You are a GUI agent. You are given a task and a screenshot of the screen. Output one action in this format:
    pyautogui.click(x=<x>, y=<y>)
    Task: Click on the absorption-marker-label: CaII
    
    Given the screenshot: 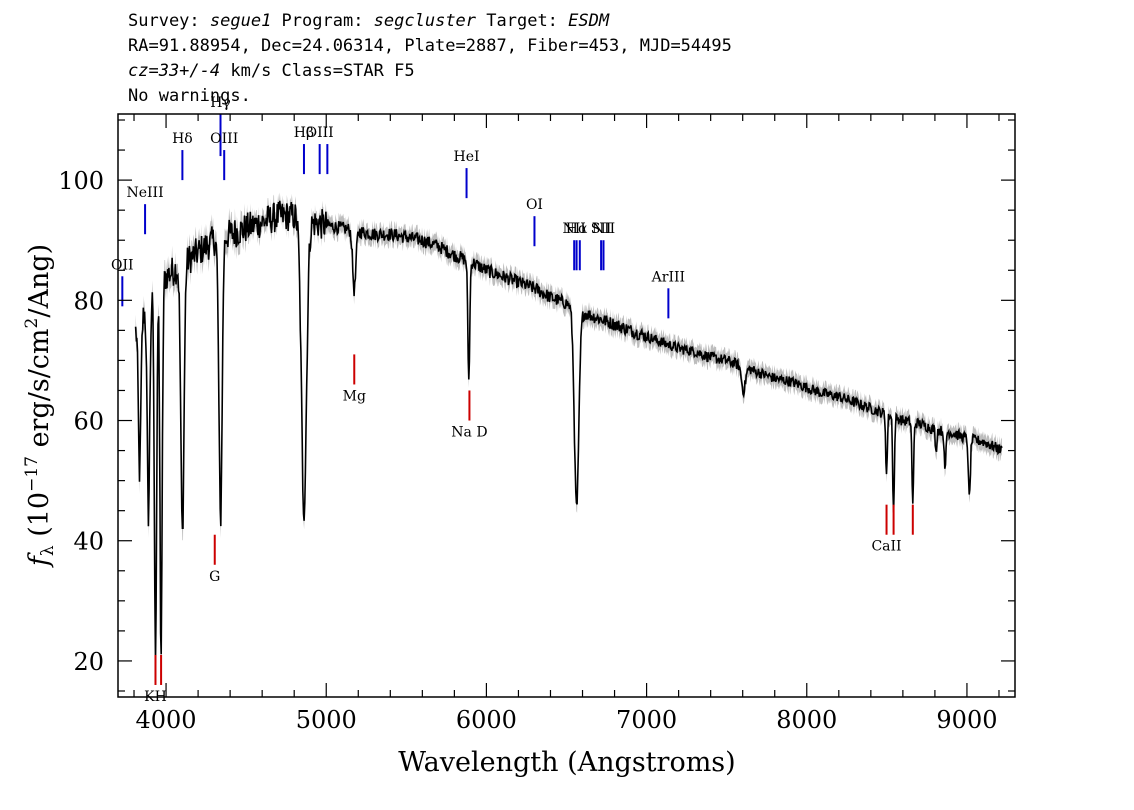 What is the action you would take?
    pyautogui.click(x=886, y=547)
    